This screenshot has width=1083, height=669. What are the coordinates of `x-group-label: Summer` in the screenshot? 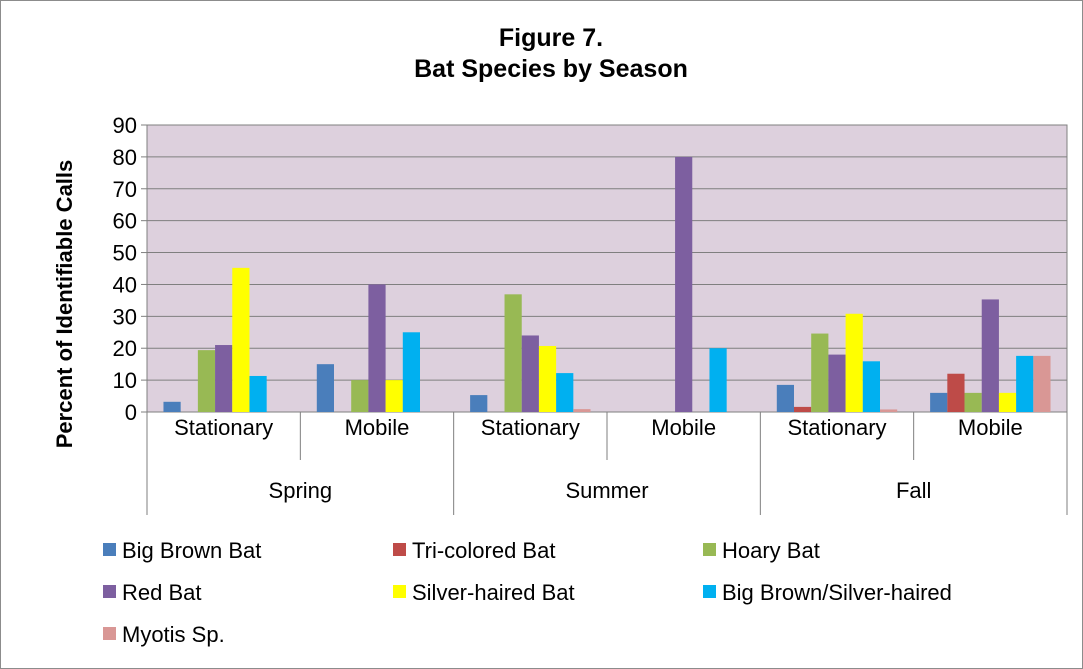 It's located at (606, 490).